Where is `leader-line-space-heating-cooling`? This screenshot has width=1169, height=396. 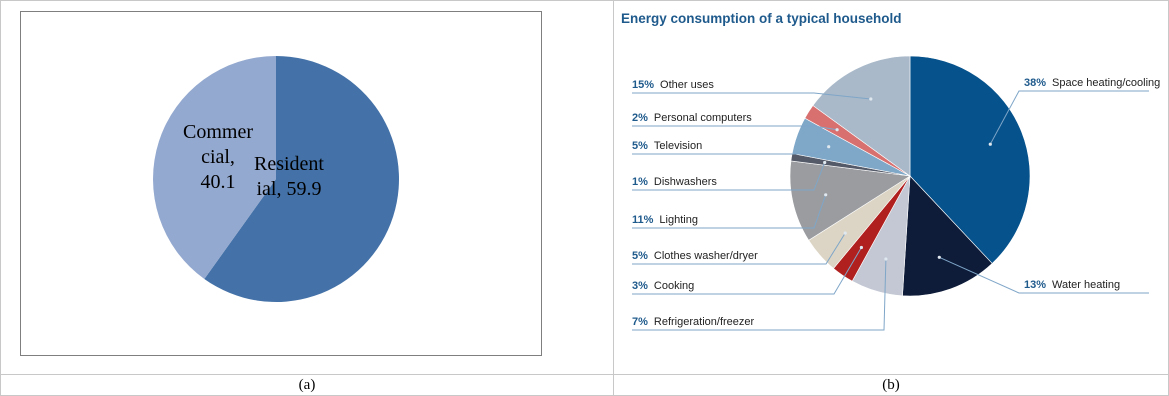 leader-line-space-heating-cooling is located at coordinates (1069, 117).